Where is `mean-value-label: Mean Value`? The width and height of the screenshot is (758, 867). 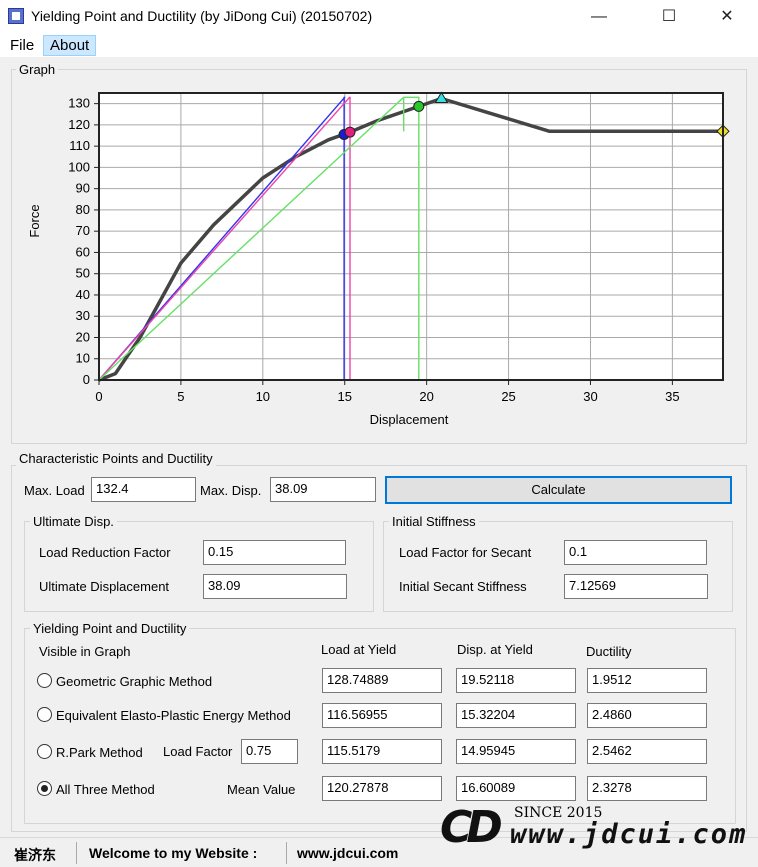
mean-value-label: Mean Value is located at coordinates (261, 789).